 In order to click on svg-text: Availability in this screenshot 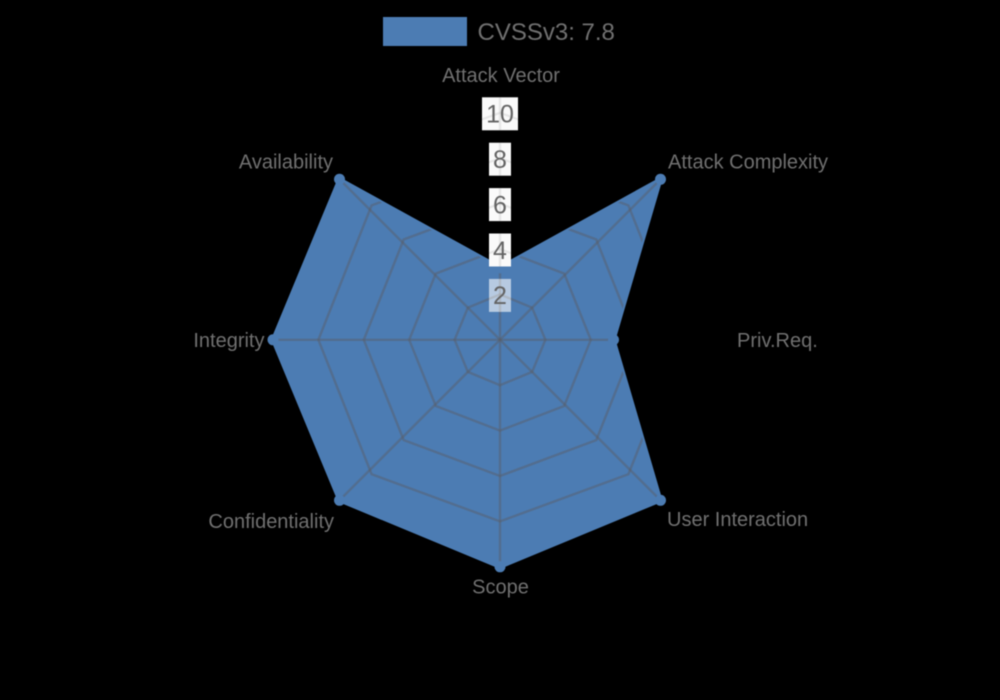, I will do `click(286, 163)`.